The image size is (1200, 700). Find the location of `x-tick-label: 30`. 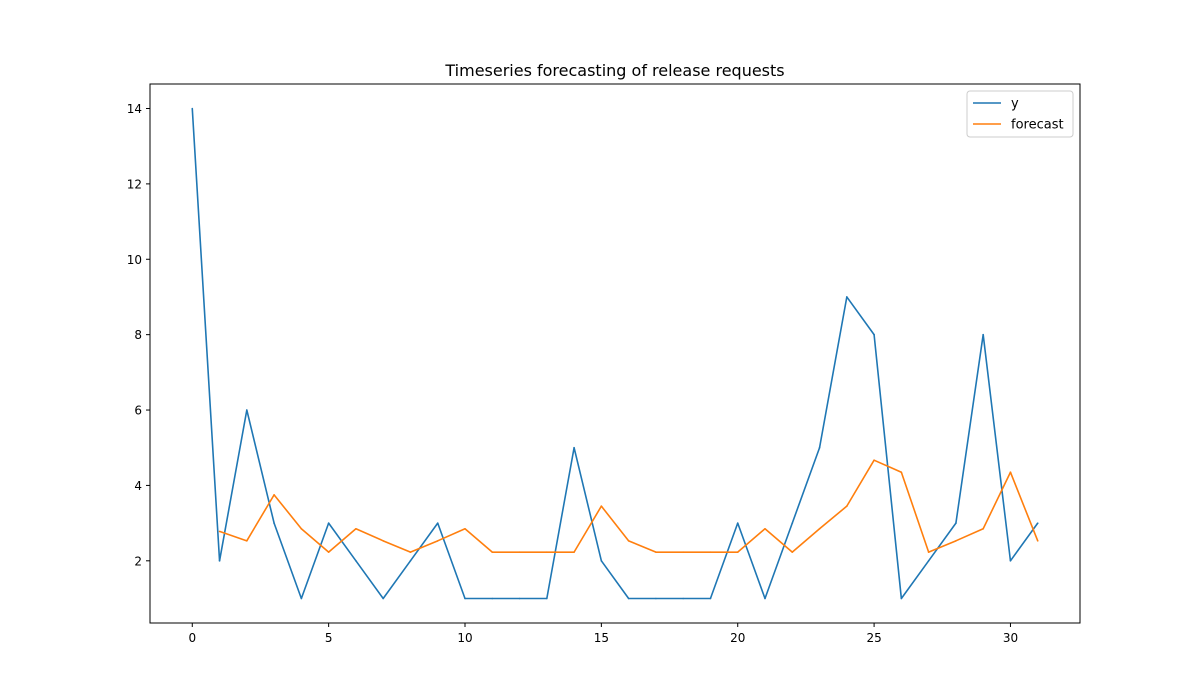

x-tick-label: 30 is located at coordinates (1010, 638).